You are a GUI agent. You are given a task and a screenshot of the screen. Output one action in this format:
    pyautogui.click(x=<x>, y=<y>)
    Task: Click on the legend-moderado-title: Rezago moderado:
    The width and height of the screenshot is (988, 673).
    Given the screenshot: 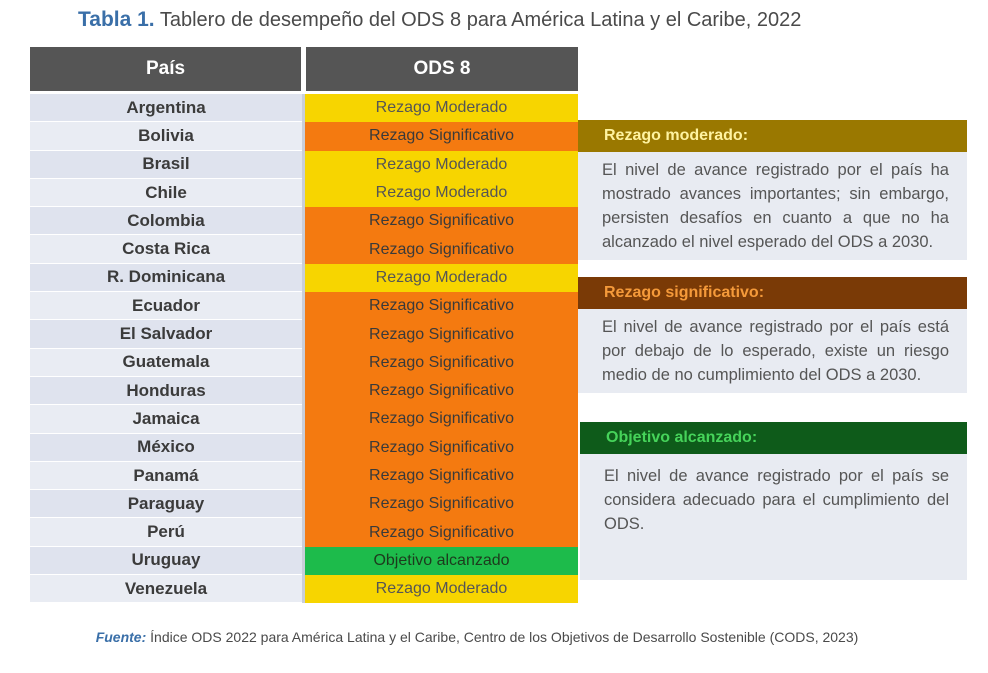 What is the action you would take?
    pyautogui.click(x=772, y=136)
    